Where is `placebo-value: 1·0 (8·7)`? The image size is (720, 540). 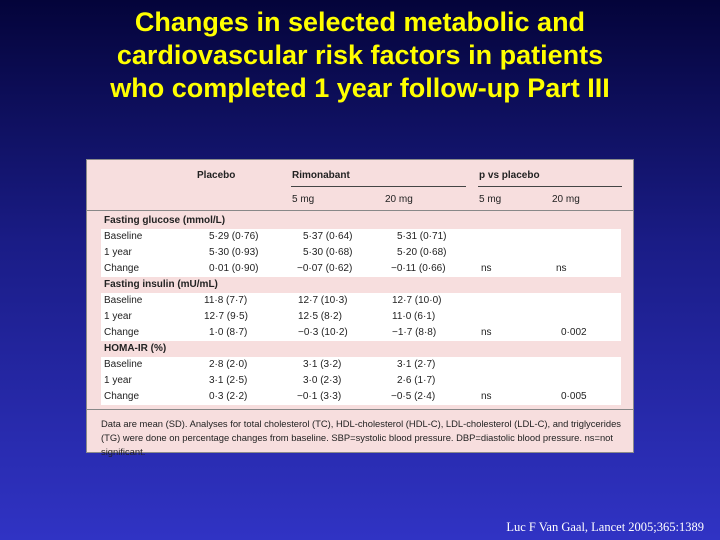
placebo-value: 1·0 (8·7) is located at coordinates (228, 332).